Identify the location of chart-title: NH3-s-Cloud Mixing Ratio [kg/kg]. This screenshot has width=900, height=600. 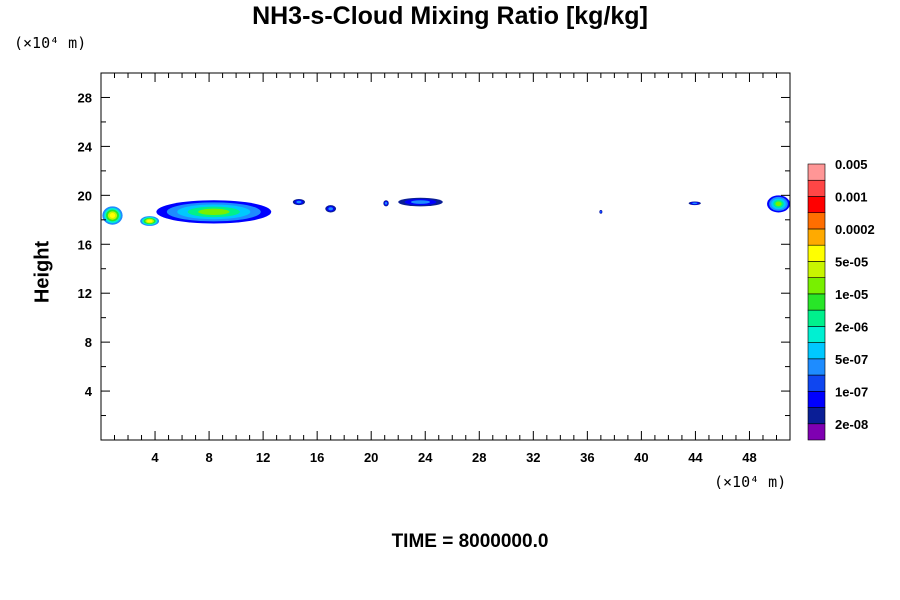
(450, 16).